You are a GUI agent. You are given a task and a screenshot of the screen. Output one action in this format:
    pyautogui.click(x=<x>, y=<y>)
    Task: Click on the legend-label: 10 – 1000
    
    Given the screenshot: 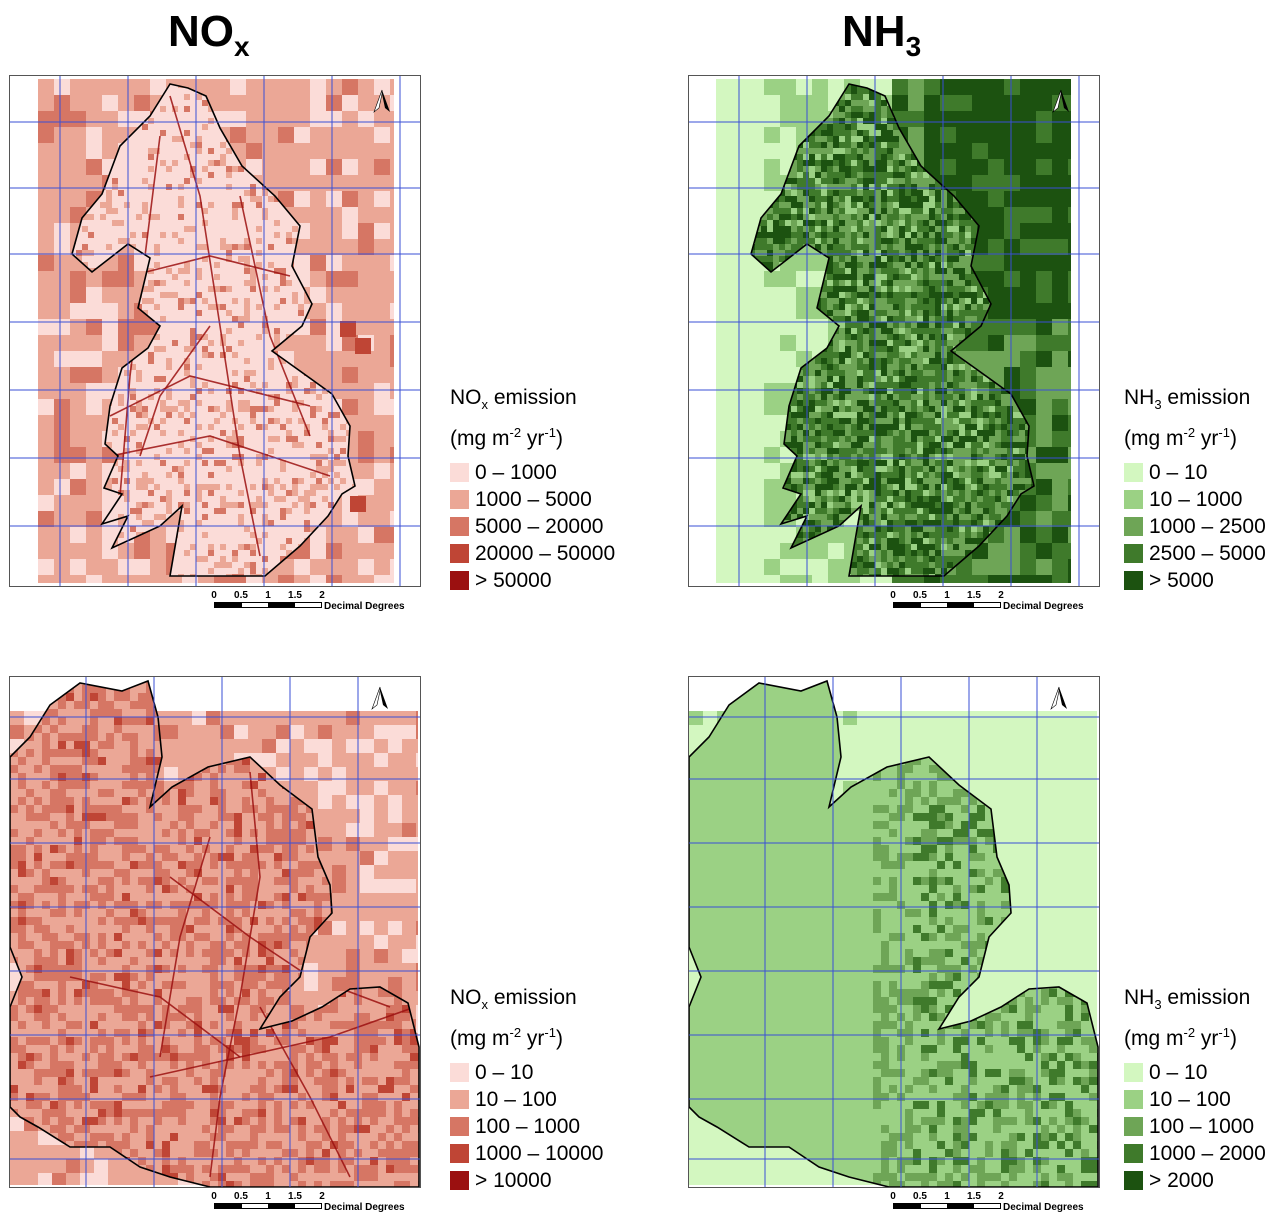 What is the action you would take?
    pyautogui.click(x=1195, y=500)
    